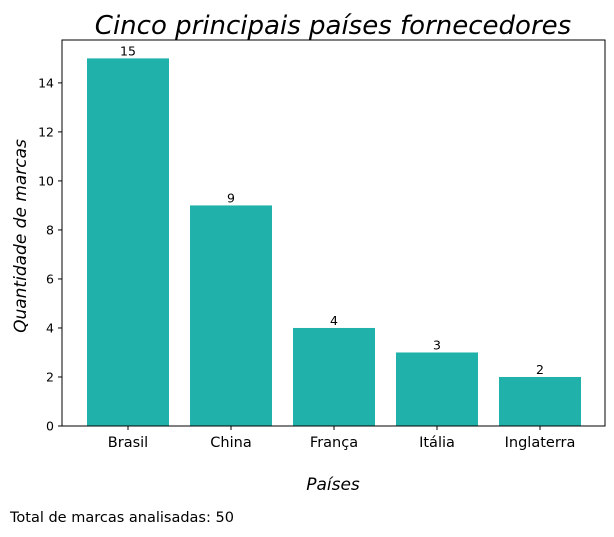  Describe the element at coordinates (46, 180) in the screenshot. I see `y-tick-label: 10` at that location.